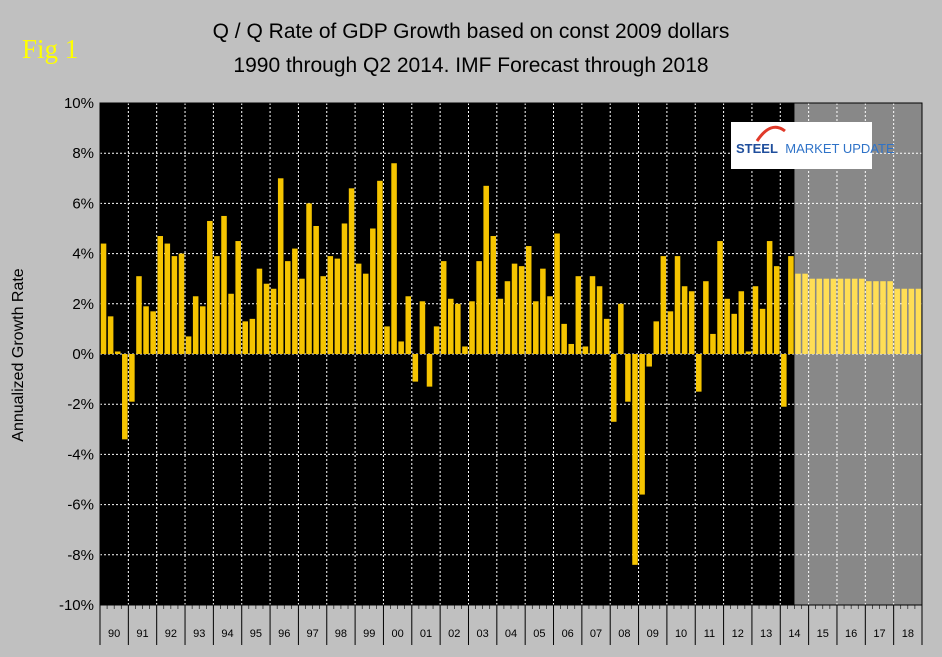  Describe the element at coordinates (738, 634) in the screenshot. I see `x-tick-label: 12` at that location.